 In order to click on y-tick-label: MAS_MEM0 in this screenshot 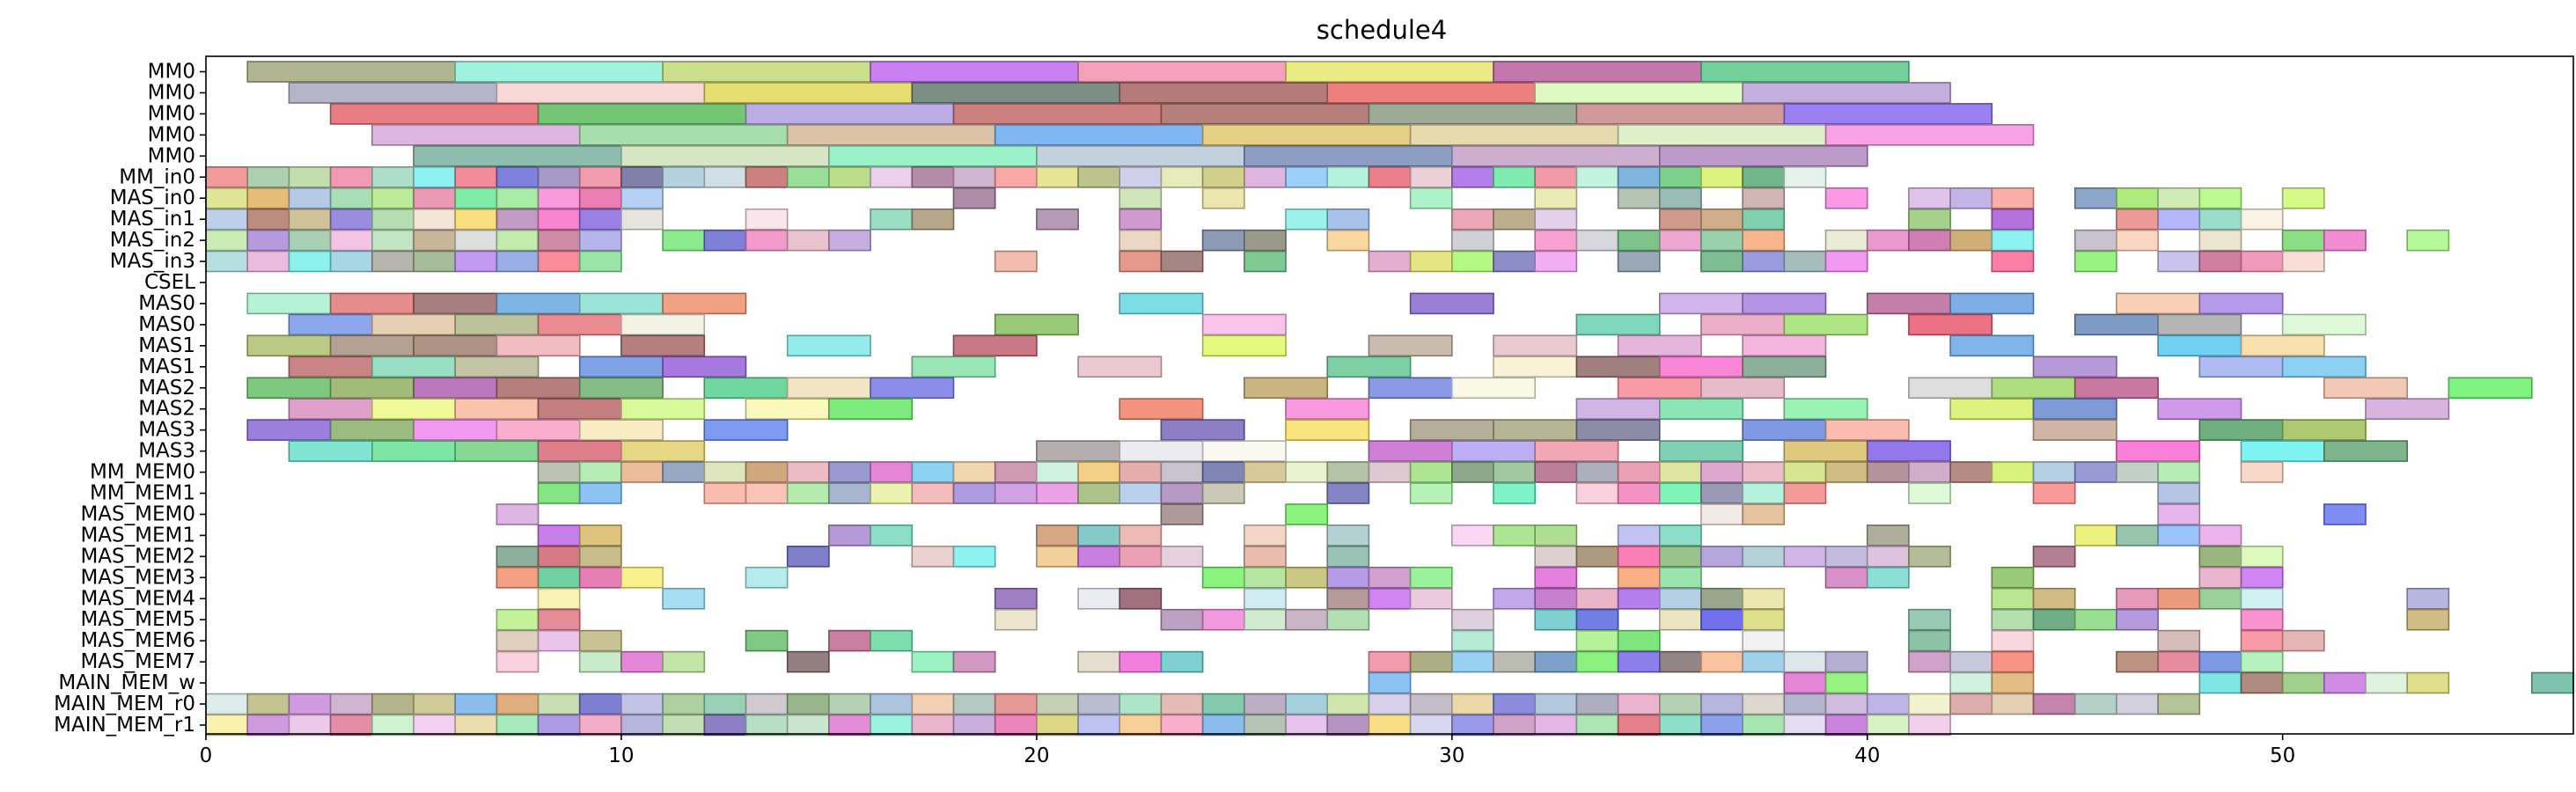, I will do `click(137, 514)`.